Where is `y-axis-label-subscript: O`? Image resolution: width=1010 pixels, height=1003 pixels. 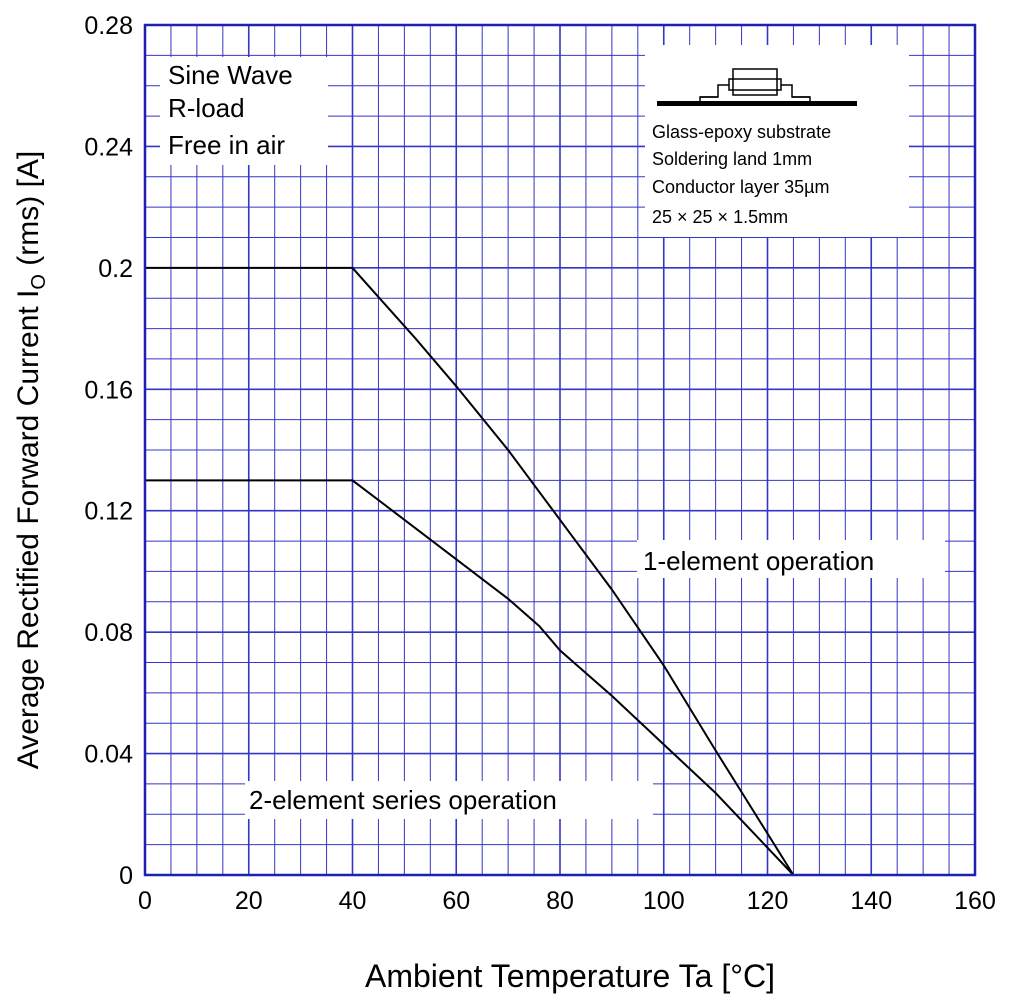
y-axis-label-subscript: O is located at coordinates (39, 282).